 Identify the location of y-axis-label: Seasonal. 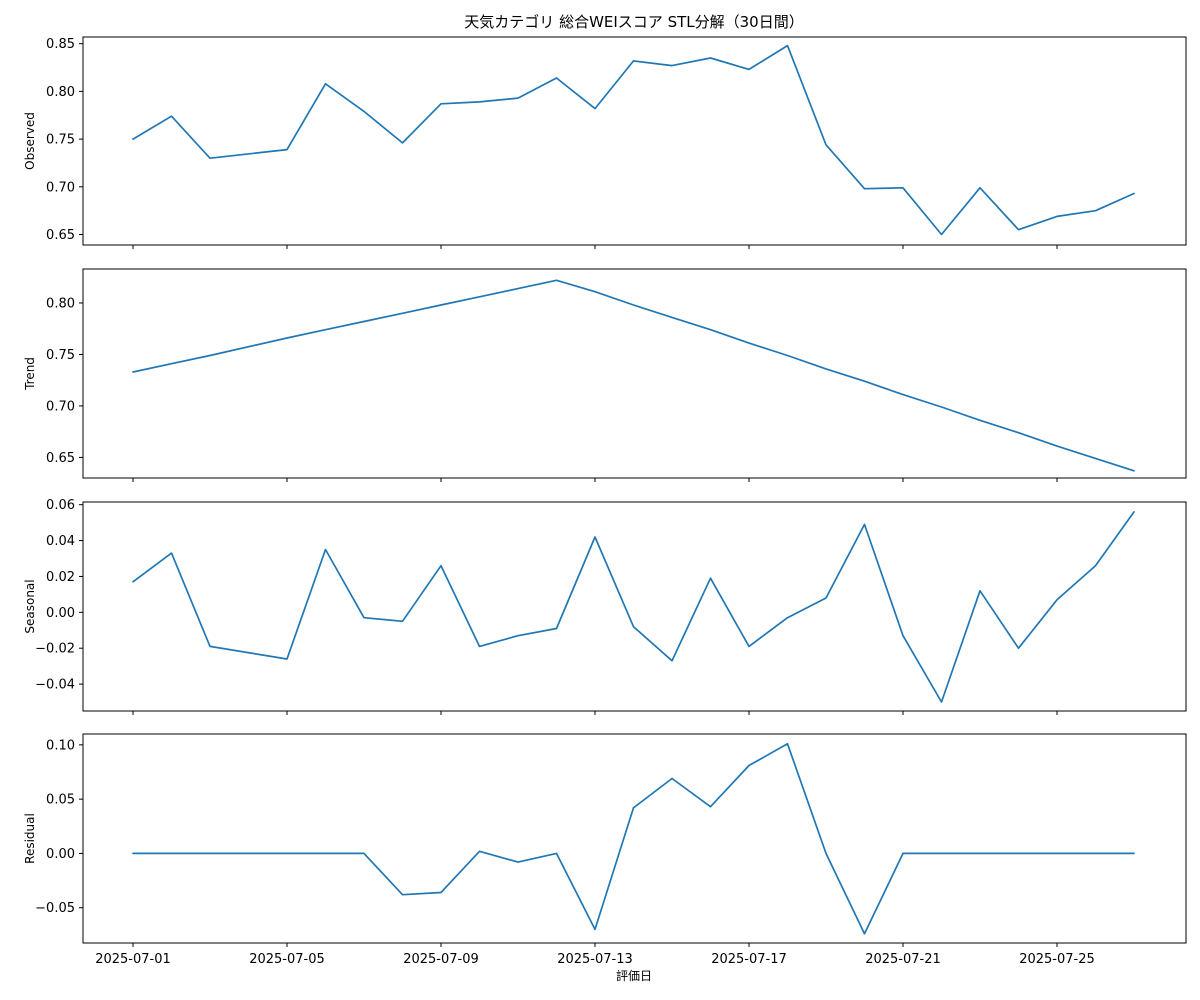
(30, 606).